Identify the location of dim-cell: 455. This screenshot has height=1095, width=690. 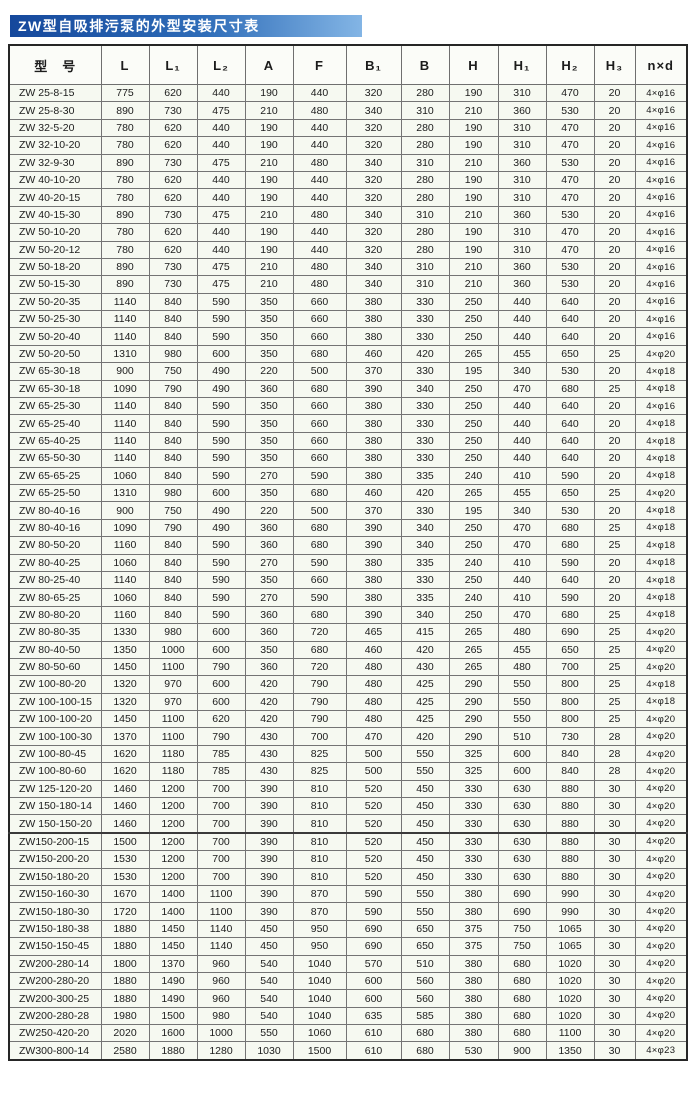
(522, 354).